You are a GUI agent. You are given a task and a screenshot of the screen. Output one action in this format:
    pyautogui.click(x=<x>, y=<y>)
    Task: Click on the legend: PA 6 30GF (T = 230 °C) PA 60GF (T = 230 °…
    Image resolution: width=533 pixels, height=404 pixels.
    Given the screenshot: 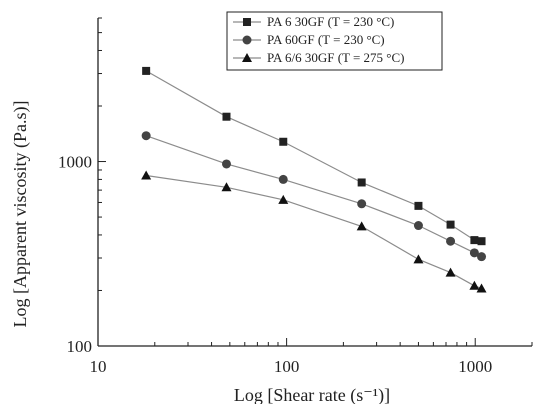 What is the action you would take?
    pyautogui.click(x=334, y=41)
    